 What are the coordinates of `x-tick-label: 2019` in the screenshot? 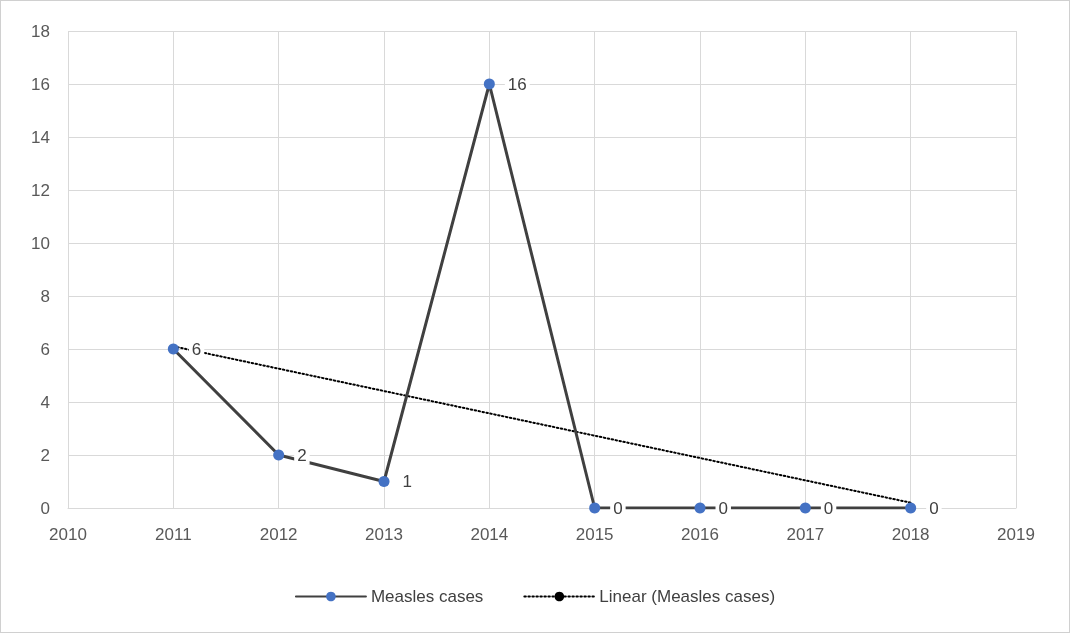 It's located at (1016, 534).